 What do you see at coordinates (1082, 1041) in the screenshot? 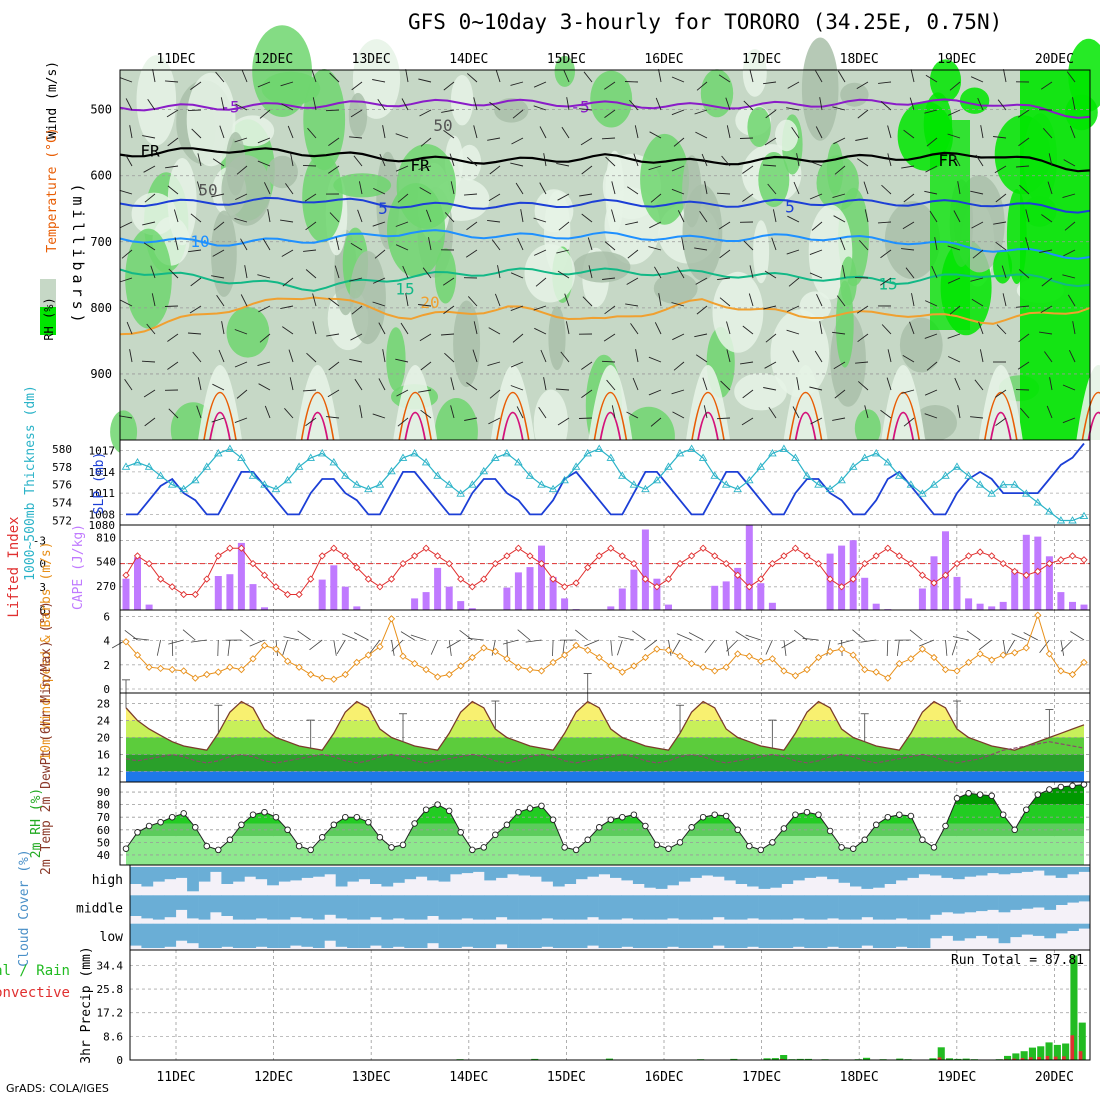
I see `precip-total-bar` at bounding box center [1082, 1041].